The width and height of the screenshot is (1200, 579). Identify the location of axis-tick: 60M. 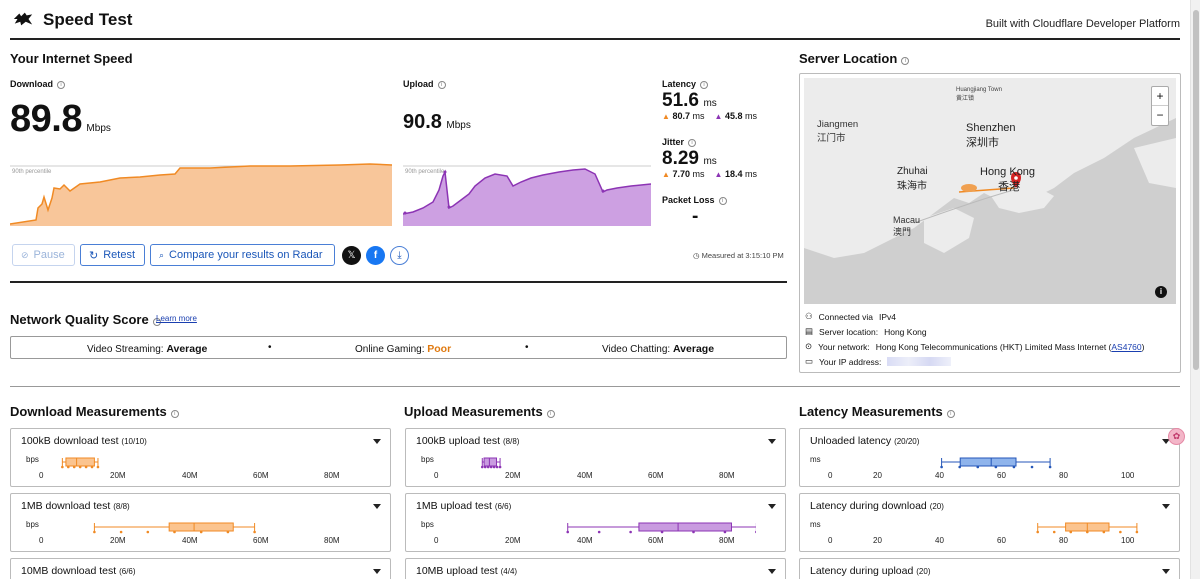
(261, 540).